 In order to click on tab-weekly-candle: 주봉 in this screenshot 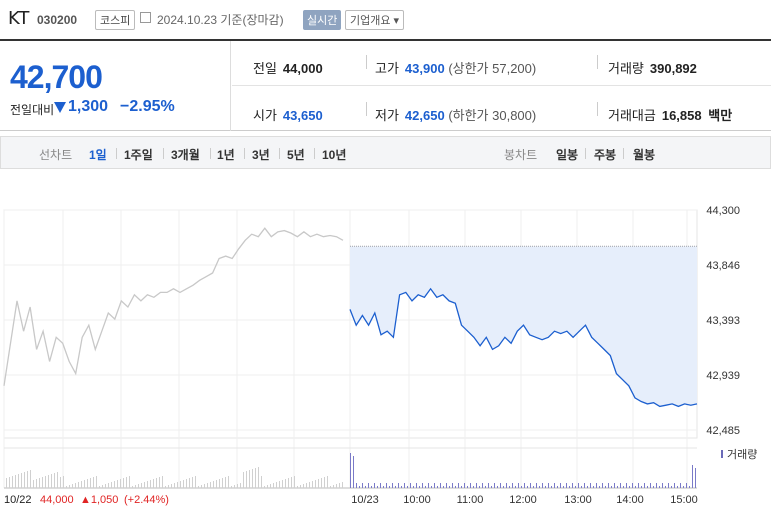, I will do `click(605, 155)`.